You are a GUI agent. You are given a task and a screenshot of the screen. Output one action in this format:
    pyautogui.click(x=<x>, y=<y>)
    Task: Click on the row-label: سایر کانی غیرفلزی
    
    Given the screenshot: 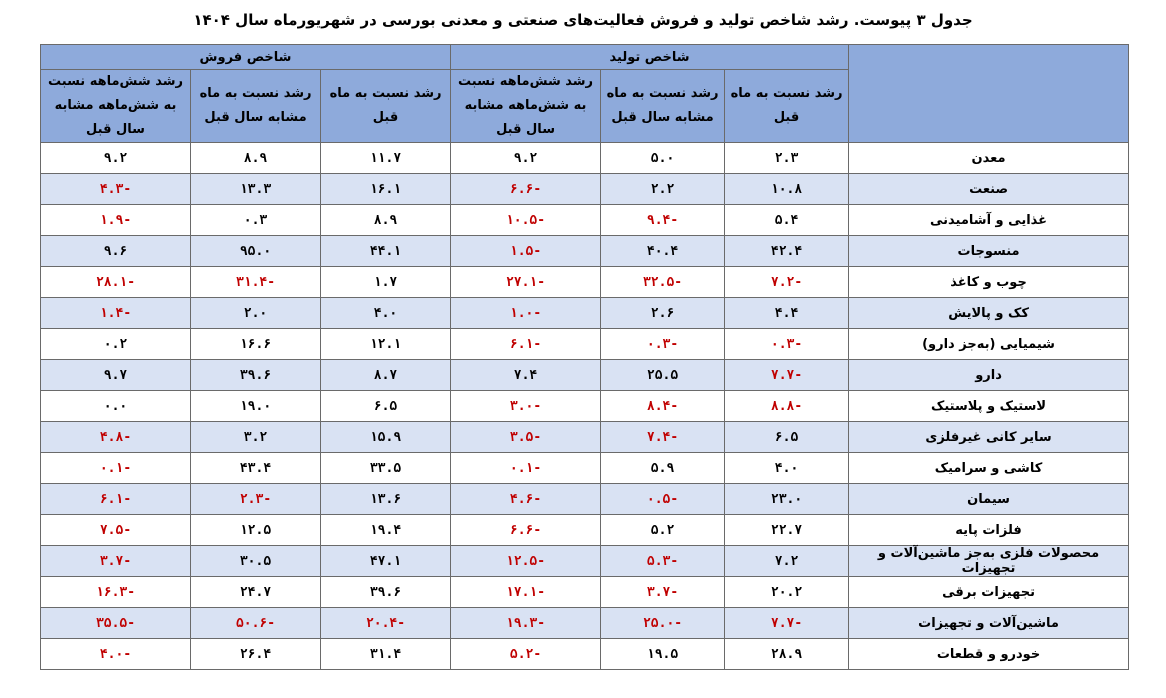 What is the action you would take?
    pyautogui.click(x=989, y=437)
    